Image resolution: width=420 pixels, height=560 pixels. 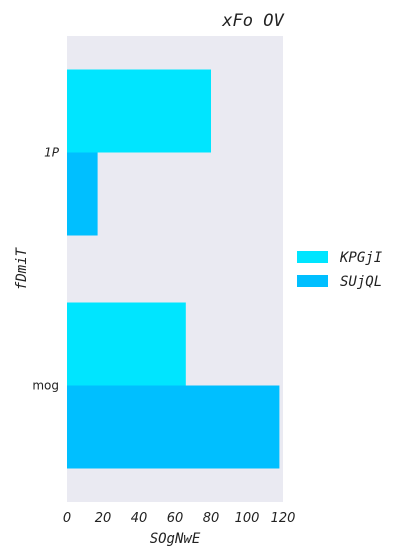 What do you see at coordinates (252, 21) in the screenshot?
I see `chart-title: xFo OV` at bounding box center [252, 21].